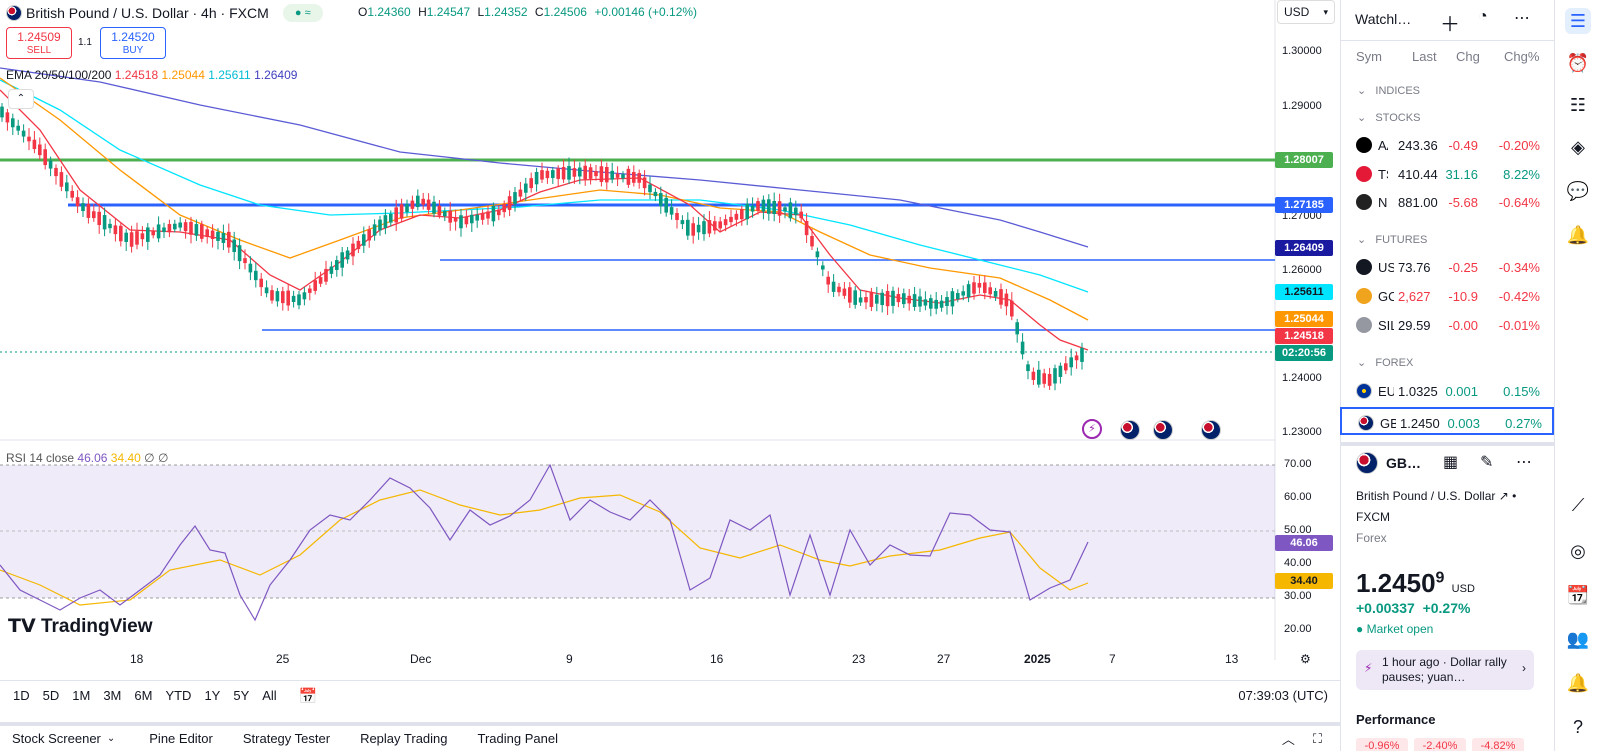  I want to click on symbol-title: British Pound / U.S. Dollar · 4h · FXCM, so click(147, 13).